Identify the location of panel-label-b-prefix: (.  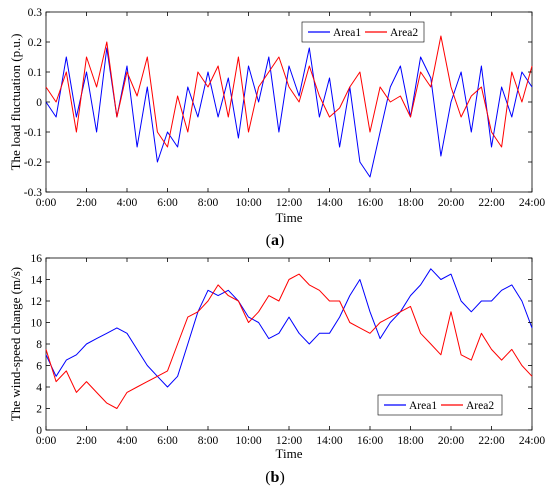
(267, 477).